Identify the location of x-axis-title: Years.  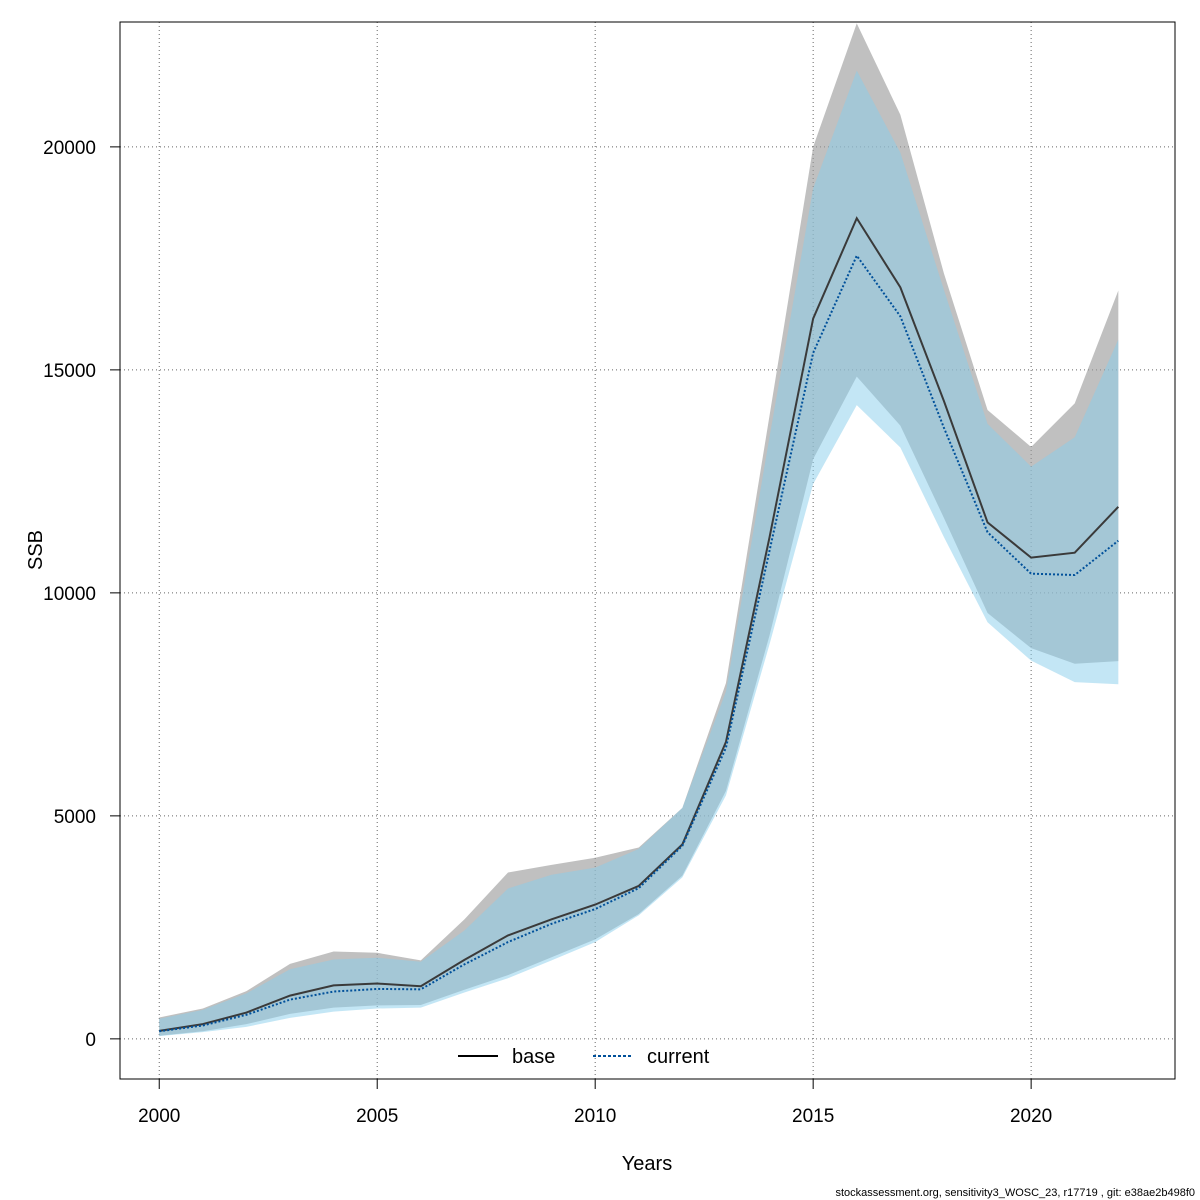
(647, 1164).